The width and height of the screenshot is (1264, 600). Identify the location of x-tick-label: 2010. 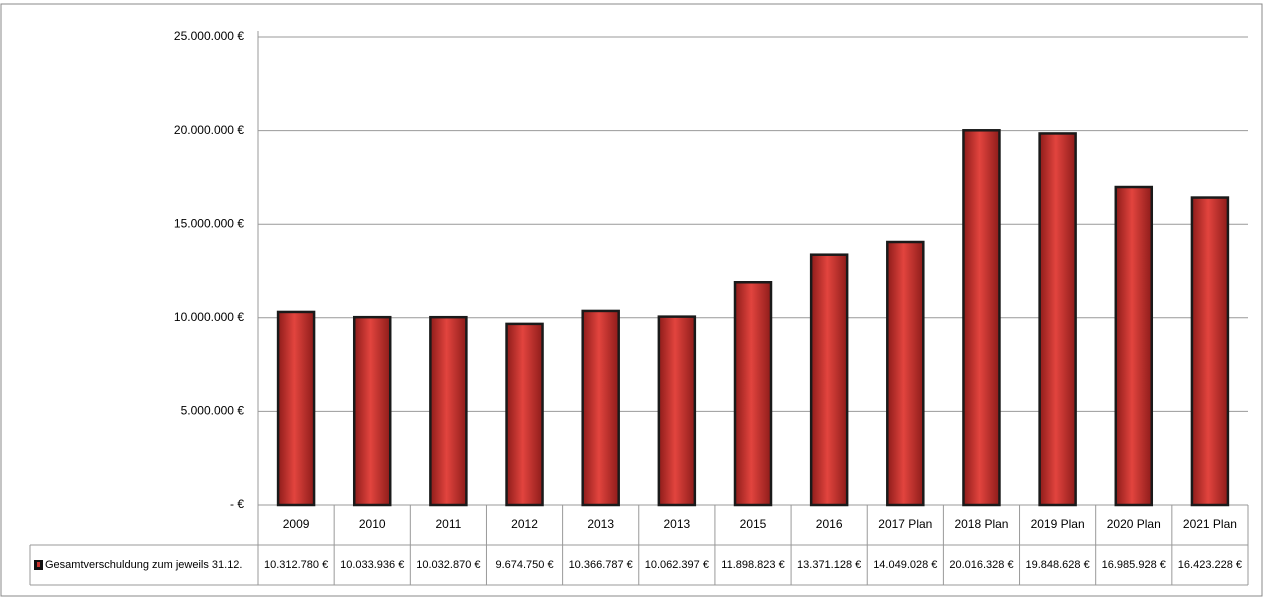
(372, 524).